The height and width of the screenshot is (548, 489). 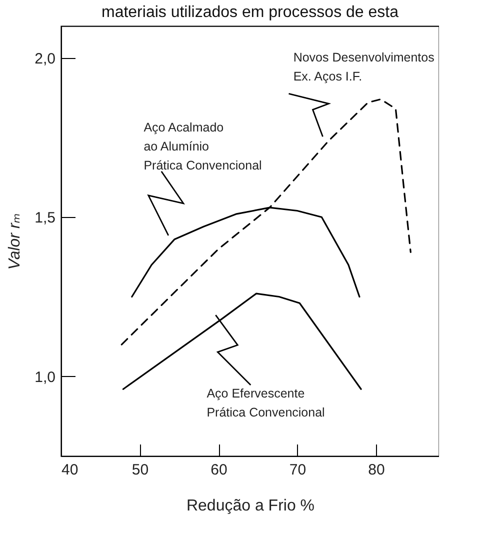 What do you see at coordinates (265, 403) in the screenshot?
I see `annotation: Aço Efervescente Prática Convencional` at bounding box center [265, 403].